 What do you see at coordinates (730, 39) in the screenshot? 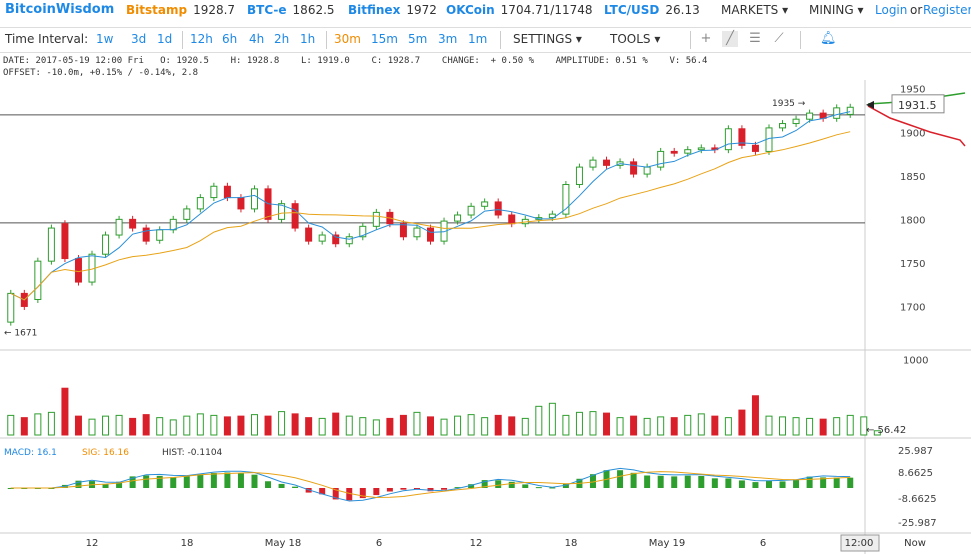
I see `line-draw-icon: ╱` at bounding box center [730, 39].